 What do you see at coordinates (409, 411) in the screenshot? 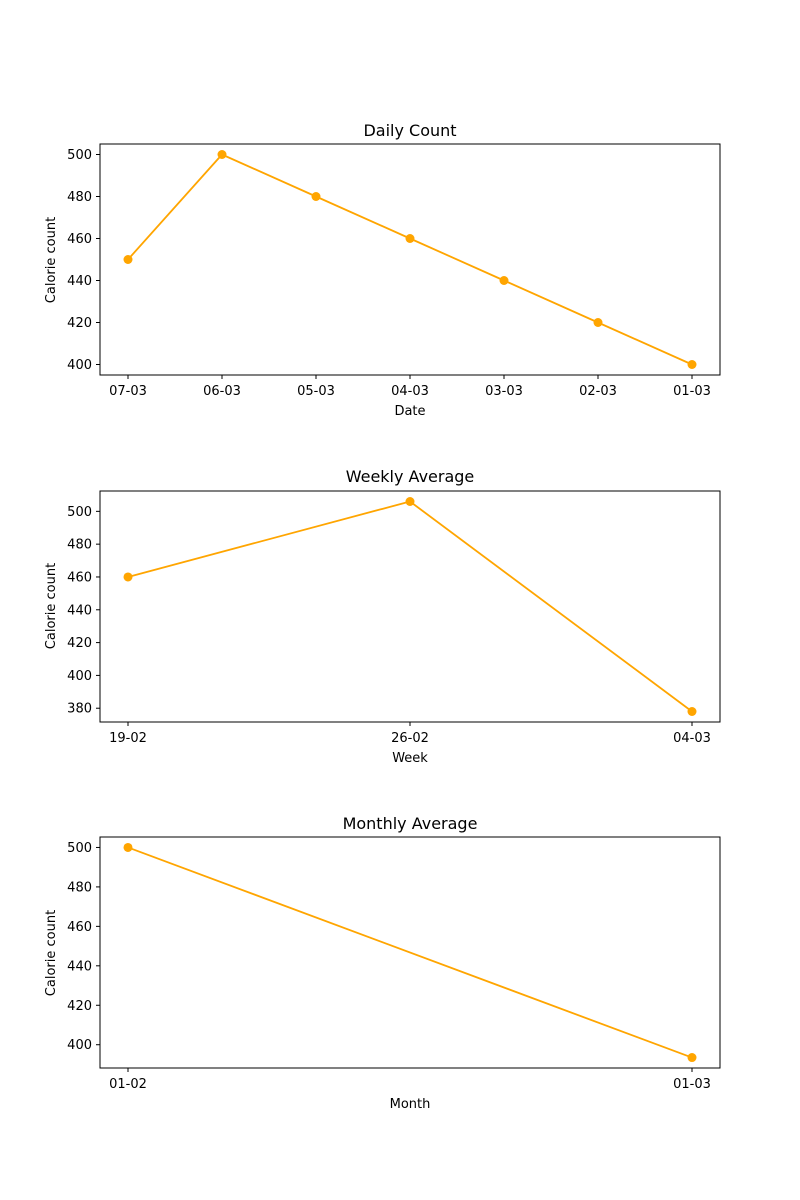
I see `x-axis-label: Date` at bounding box center [409, 411].